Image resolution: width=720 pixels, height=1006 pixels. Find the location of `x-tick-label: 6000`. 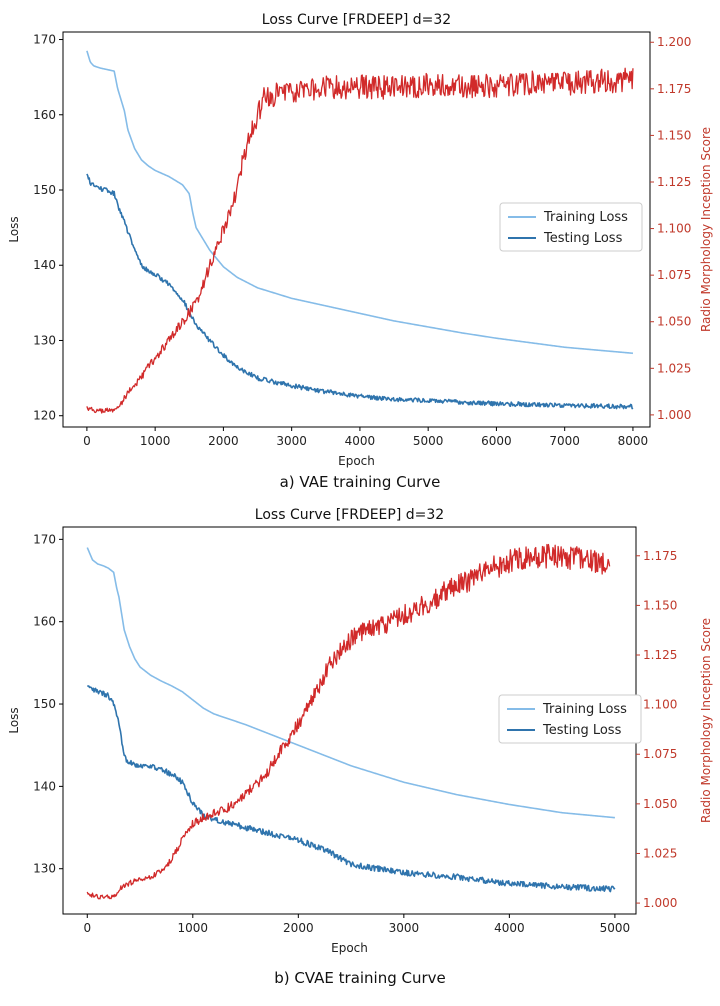

x-tick-label: 6000 is located at coordinates (496, 441).